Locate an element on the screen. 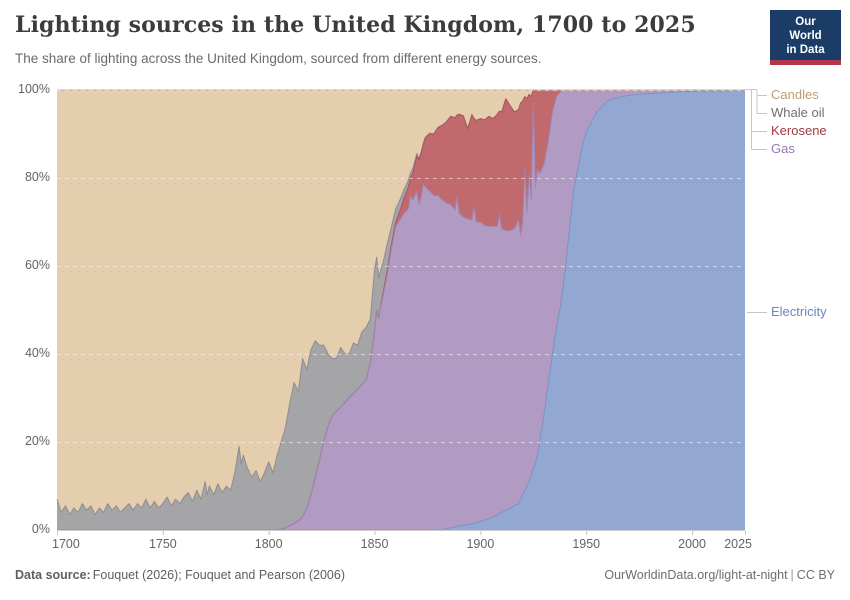 The width and height of the screenshot is (850, 600). owid-logo-line2: in Data is located at coordinates (805, 50).